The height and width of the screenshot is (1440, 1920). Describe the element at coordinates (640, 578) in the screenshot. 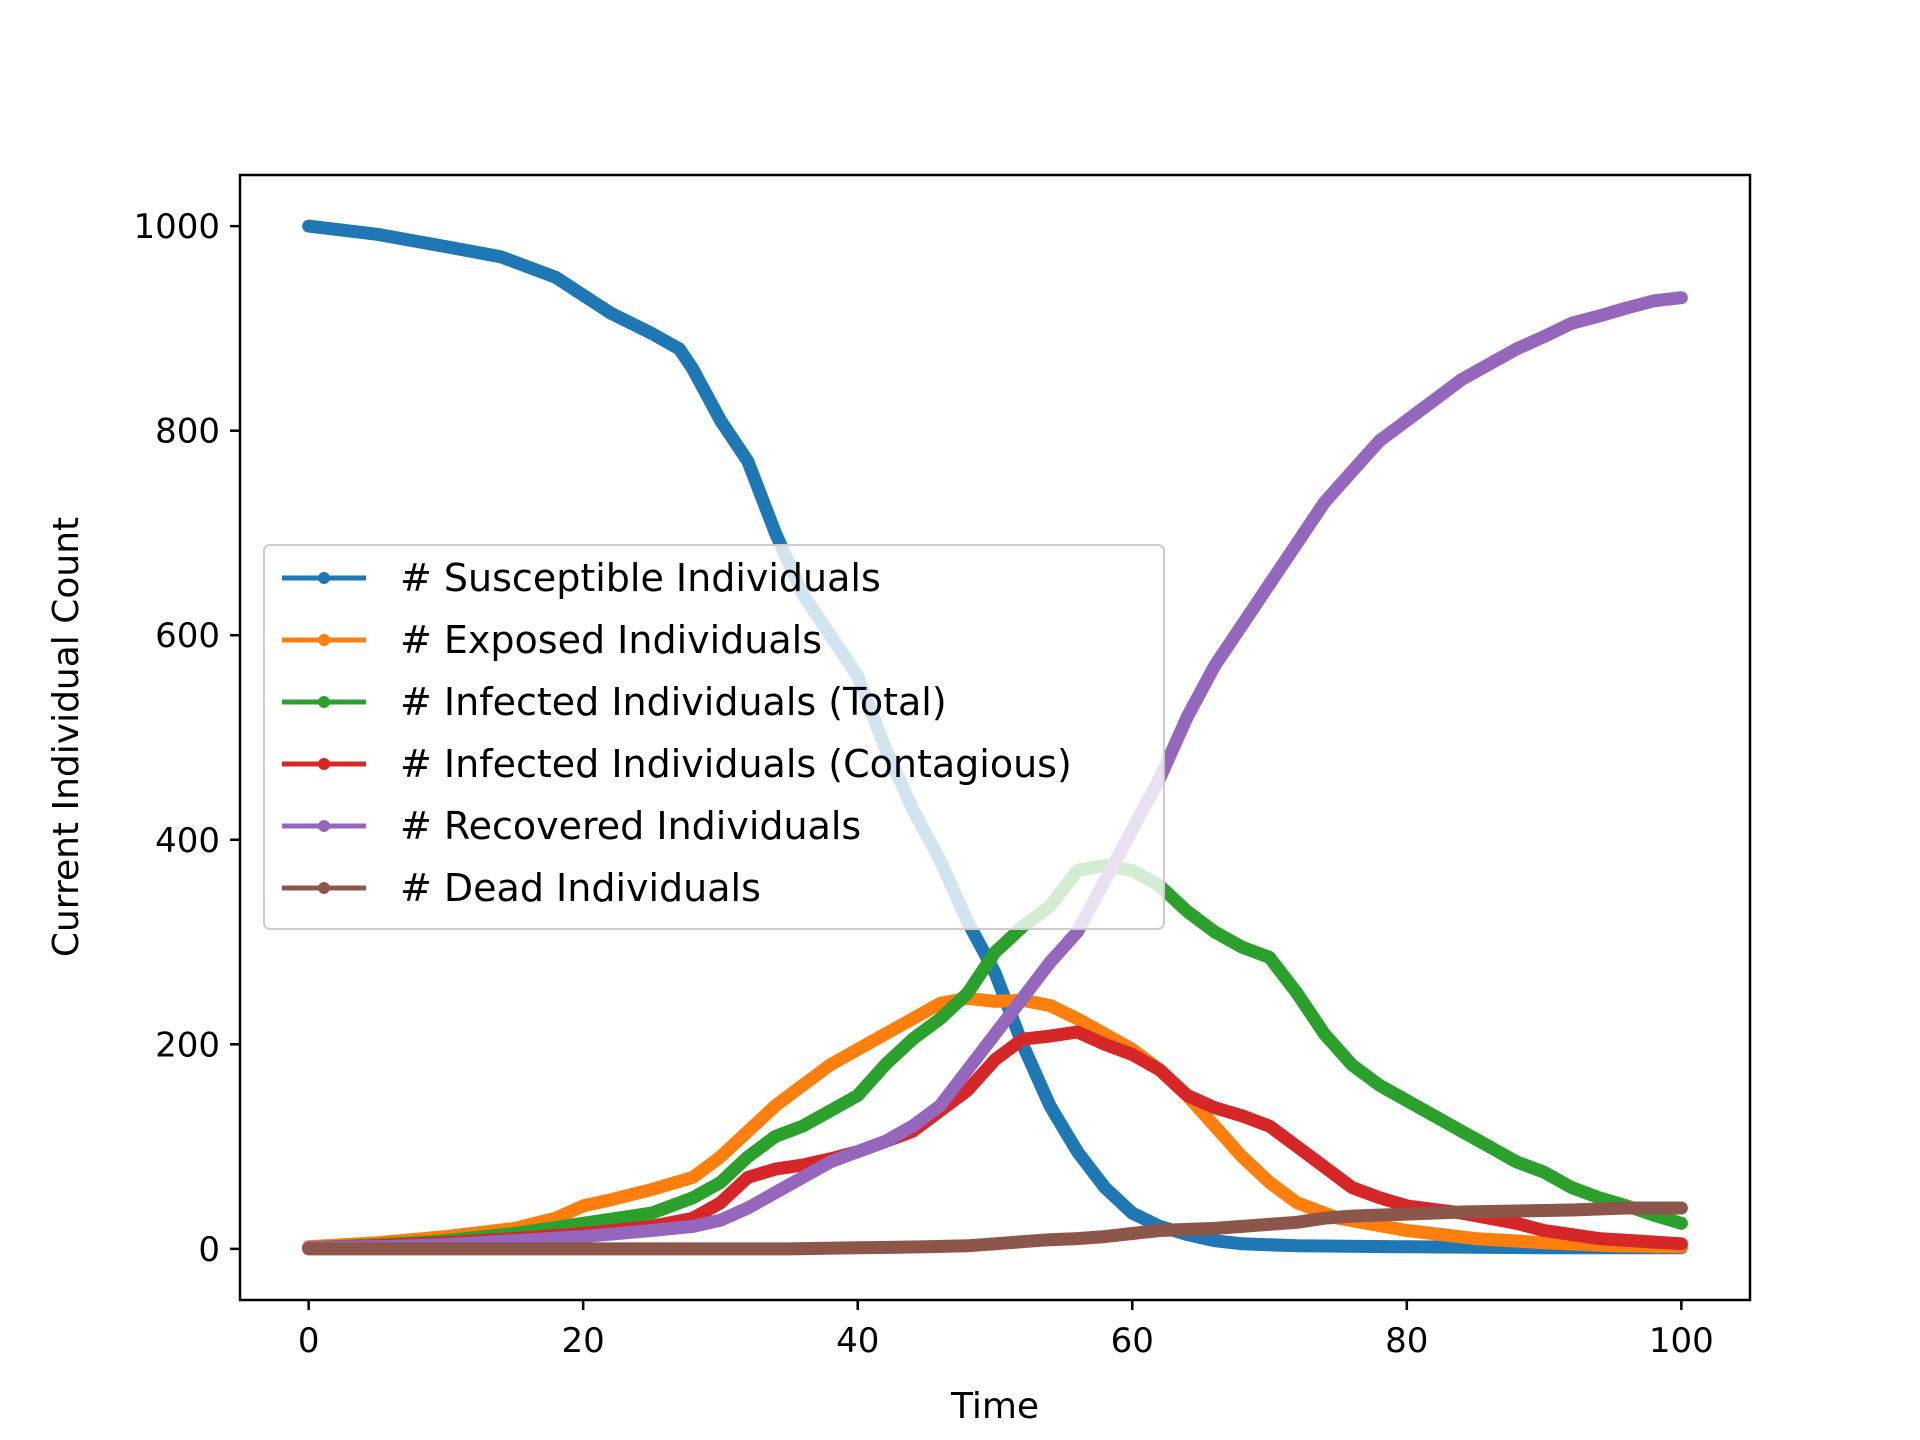

I see `legend-label: # Susceptible Individuals` at that location.